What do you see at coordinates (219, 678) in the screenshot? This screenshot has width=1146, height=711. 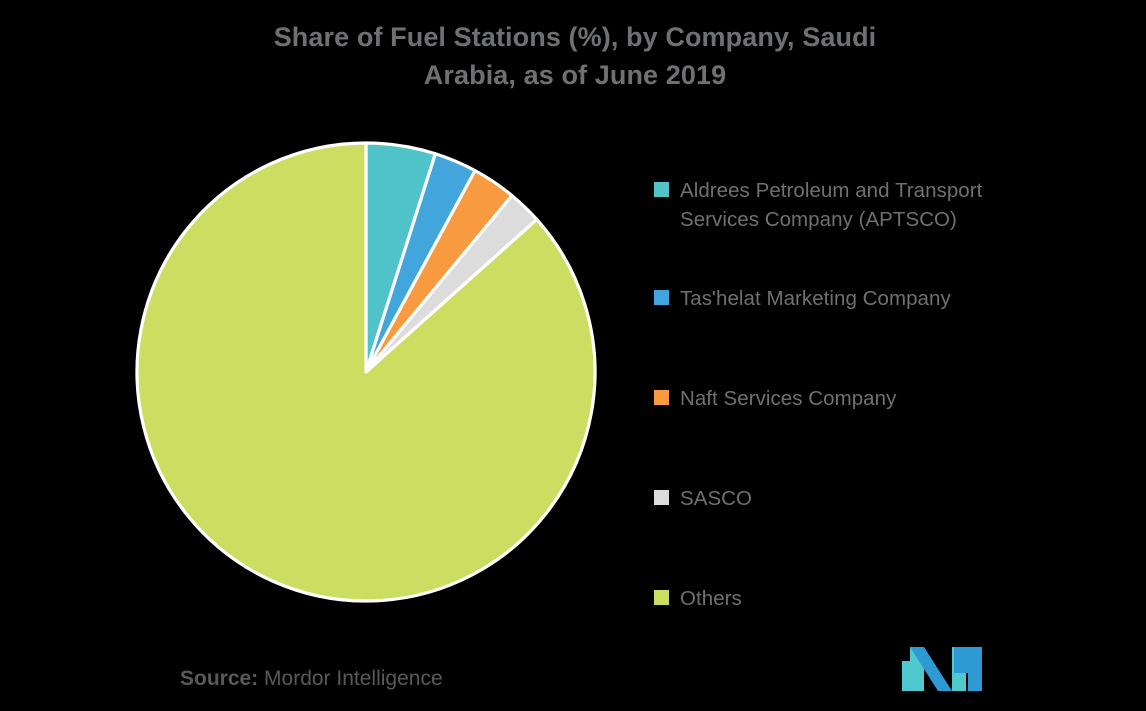 I see `source-label: Source:` at bounding box center [219, 678].